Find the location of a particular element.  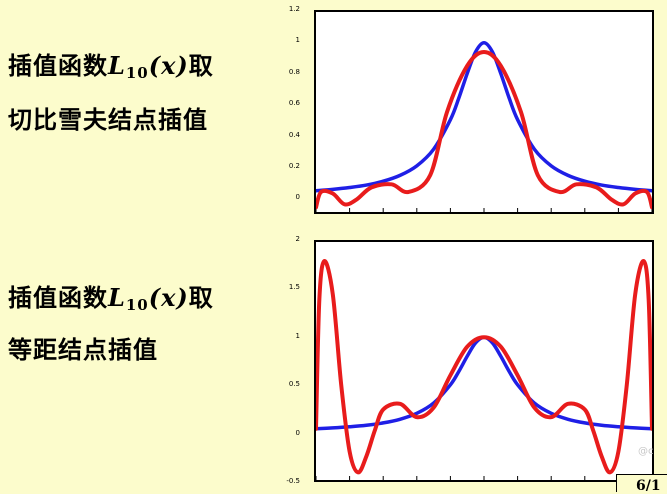

top-math-arg: (x) is located at coordinates (168, 65).